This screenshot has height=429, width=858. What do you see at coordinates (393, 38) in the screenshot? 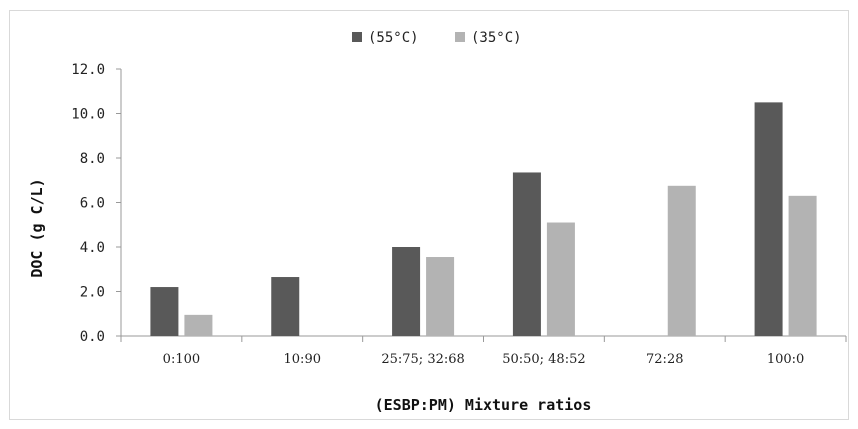
I see `legend-label: (55°C)` at bounding box center [393, 38].